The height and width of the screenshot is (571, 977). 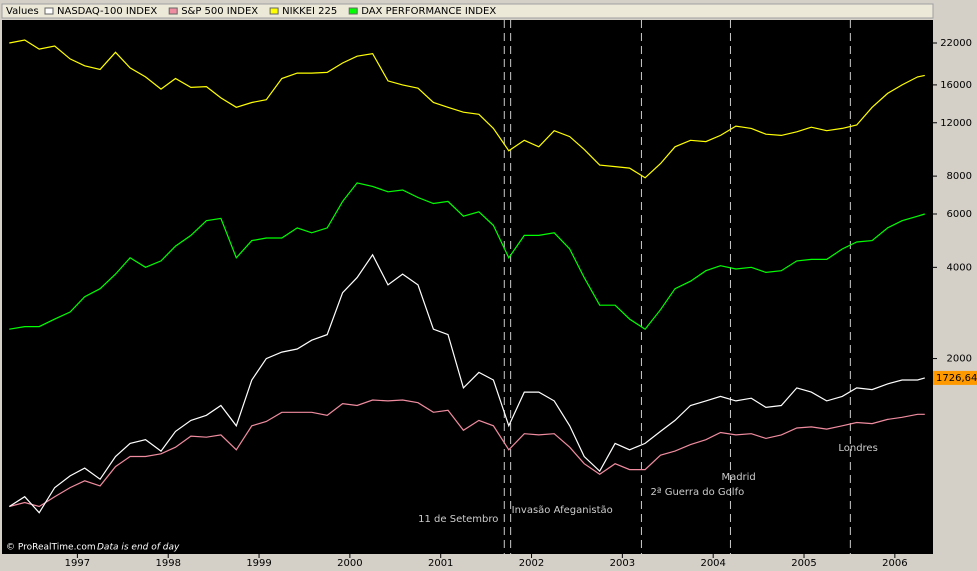 I want to click on y-tick-label: 12000, so click(x=956, y=123).